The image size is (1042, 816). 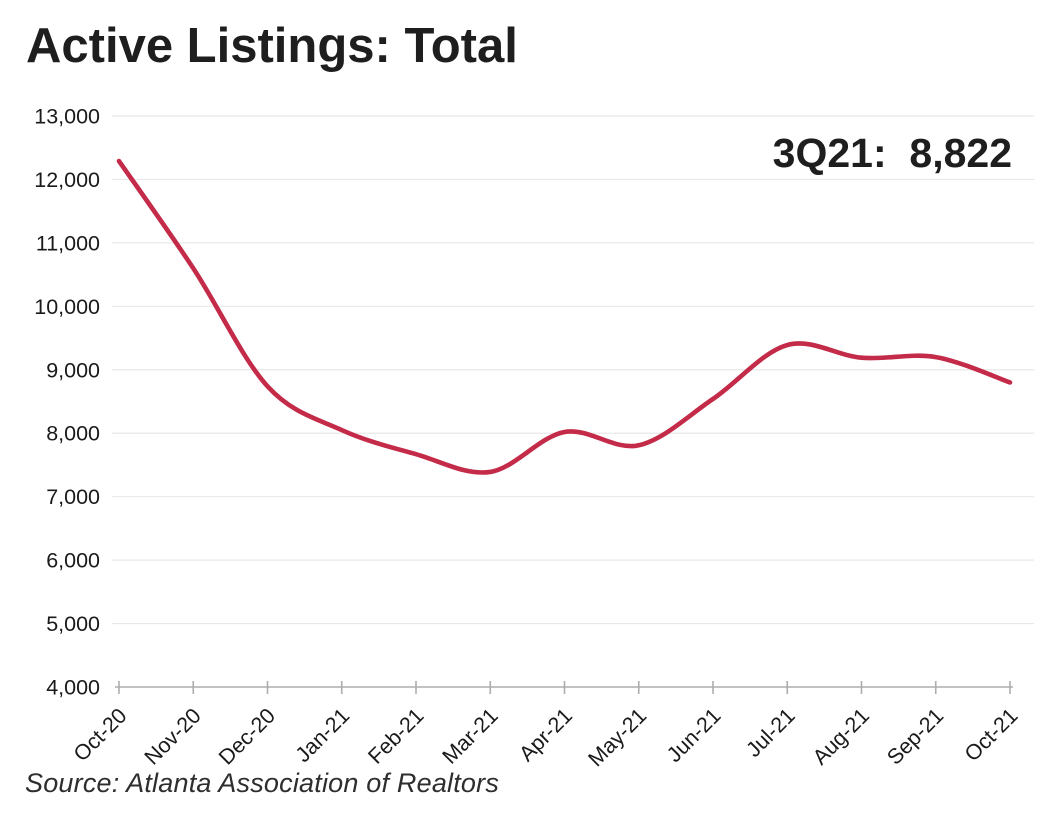 What do you see at coordinates (73, 561) in the screenshot?
I see `y-axis-label: 6,000` at bounding box center [73, 561].